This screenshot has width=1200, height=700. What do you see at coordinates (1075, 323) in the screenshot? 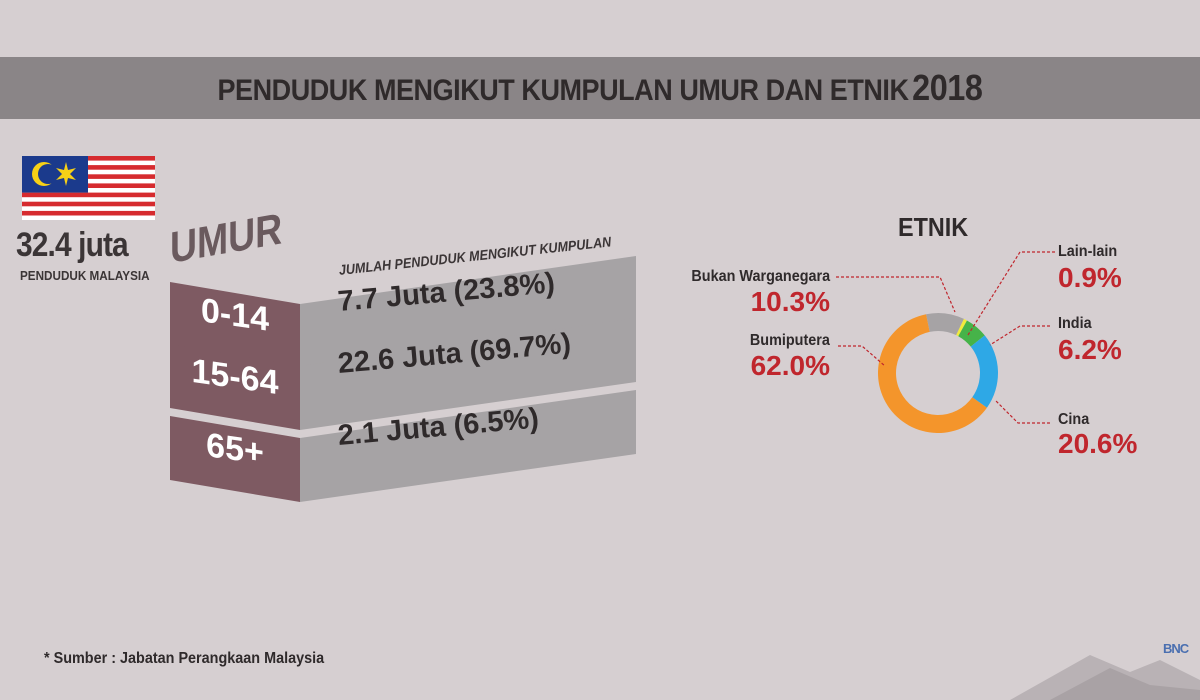
I see `ethnic-label-india: India` at bounding box center [1075, 323].